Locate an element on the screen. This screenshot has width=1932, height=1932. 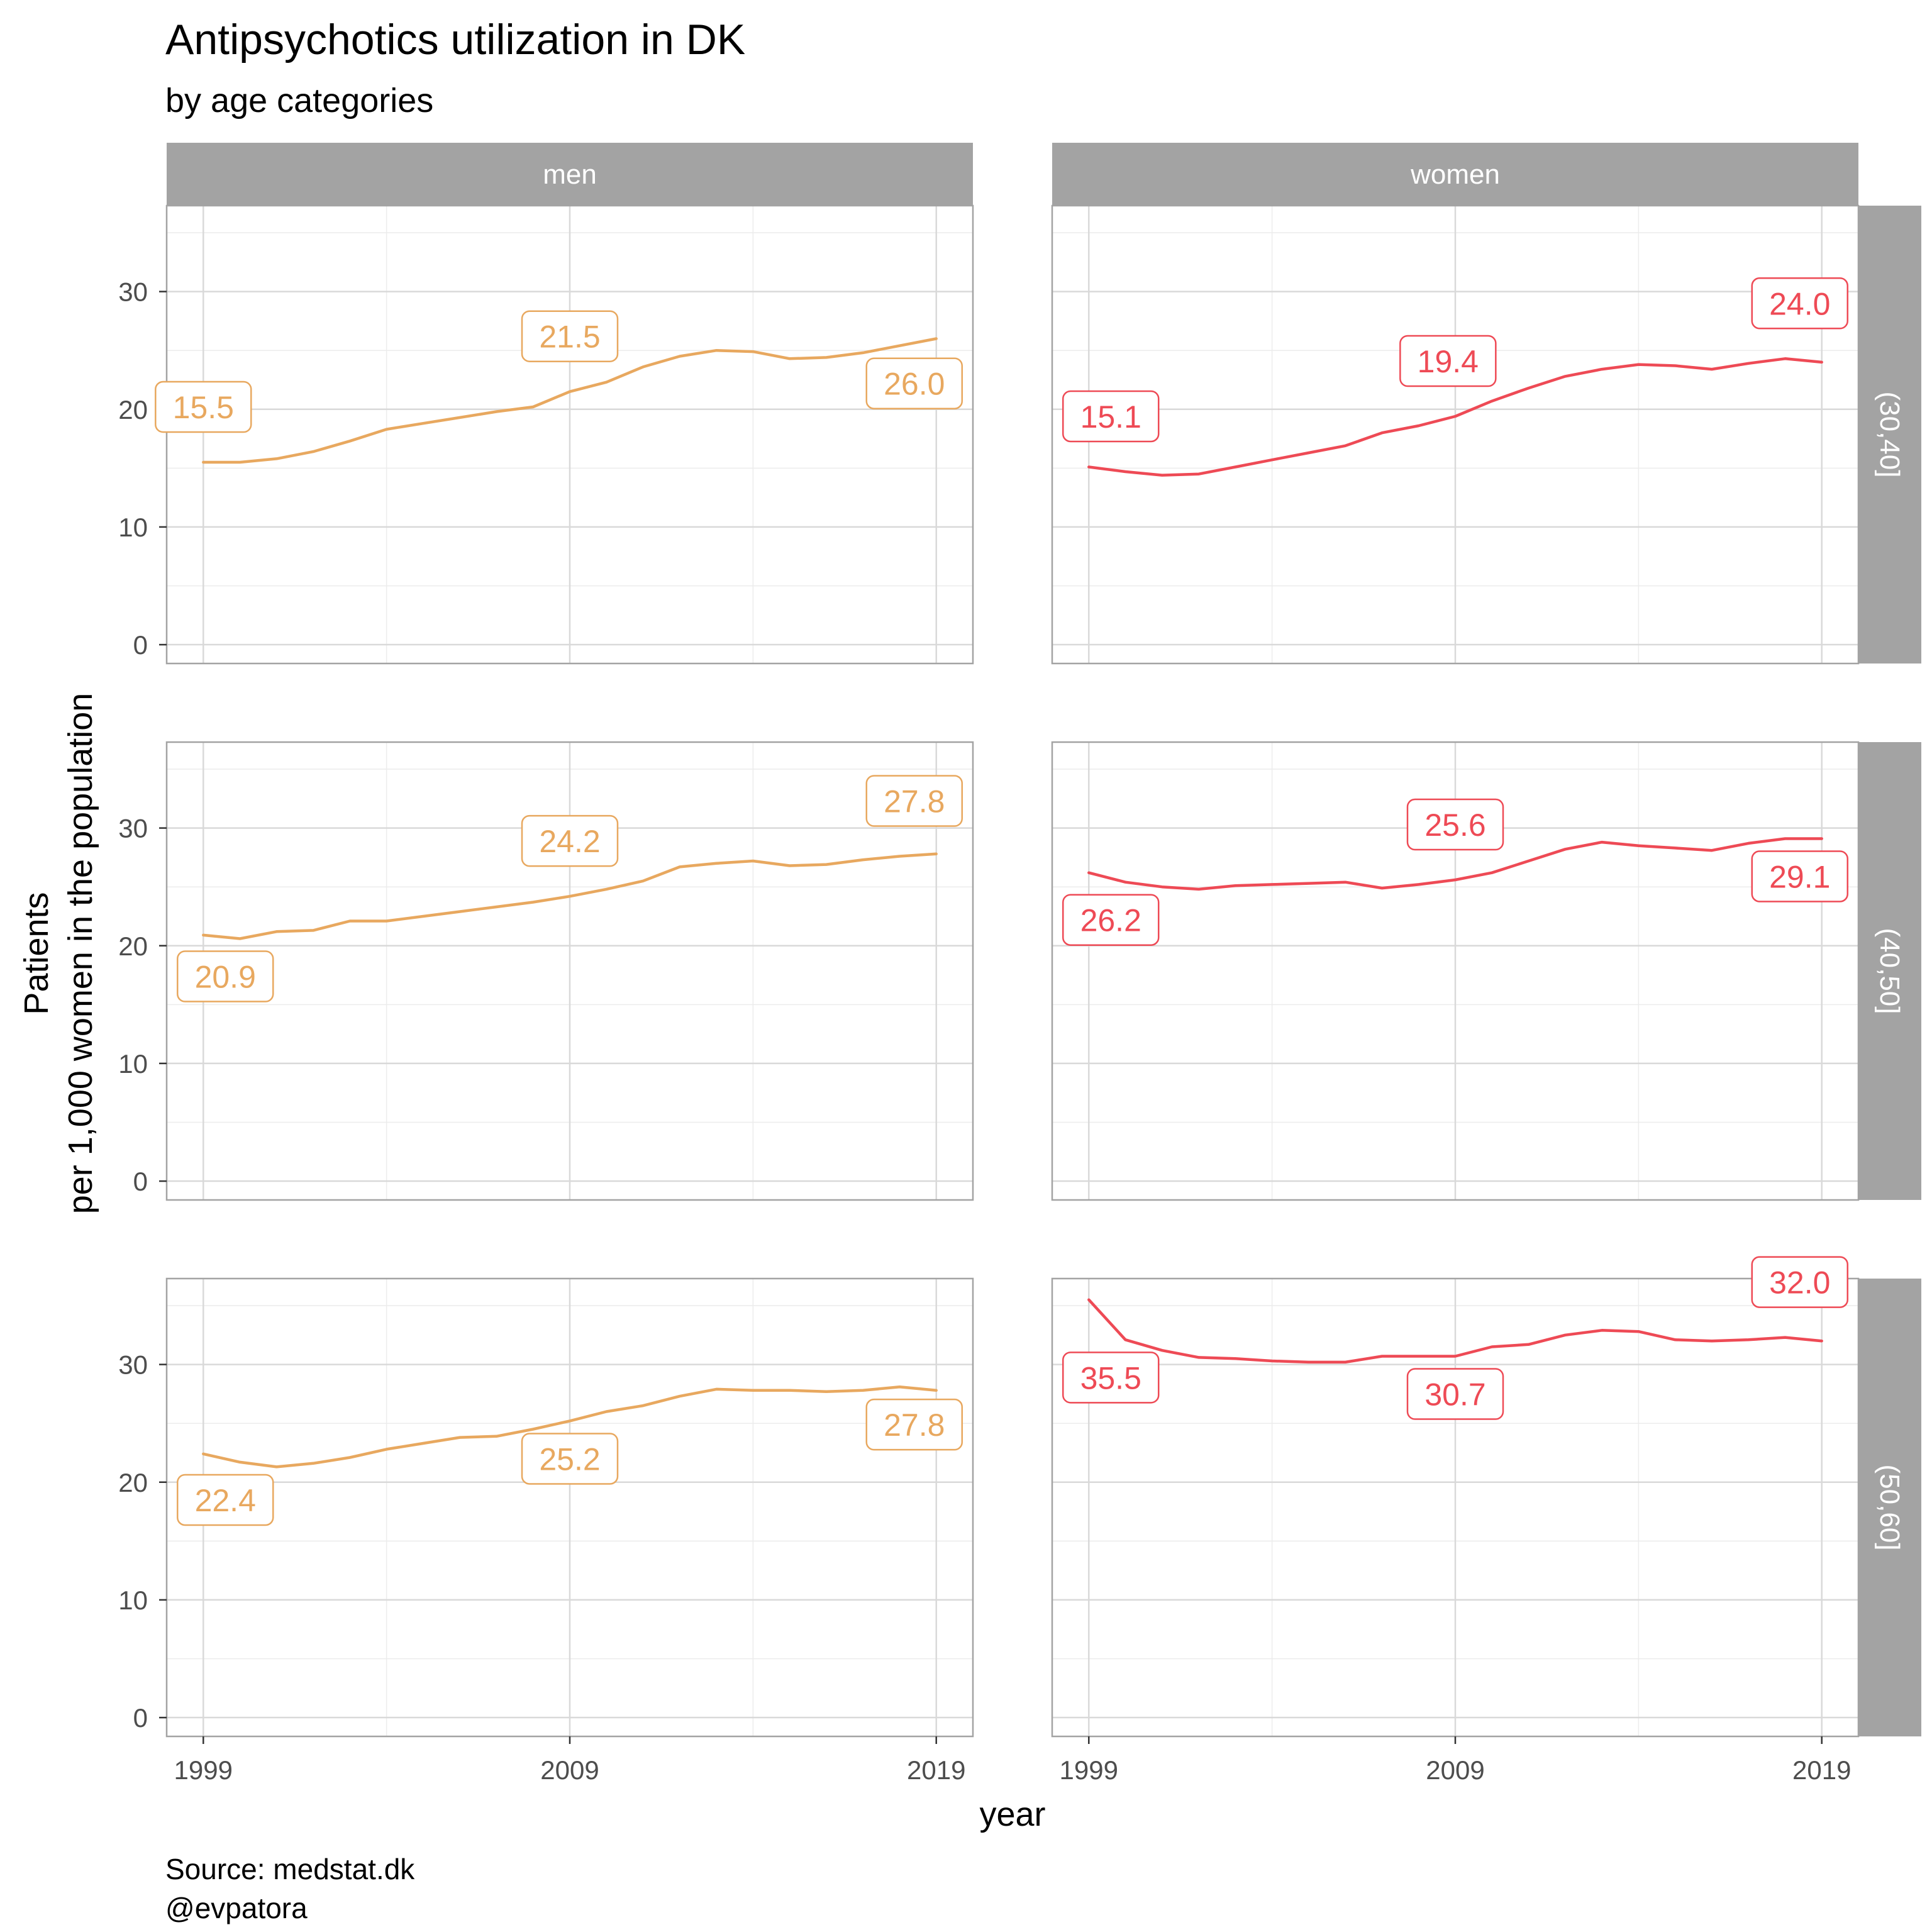
data-label: 32.0 is located at coordinates (1800, 1282).